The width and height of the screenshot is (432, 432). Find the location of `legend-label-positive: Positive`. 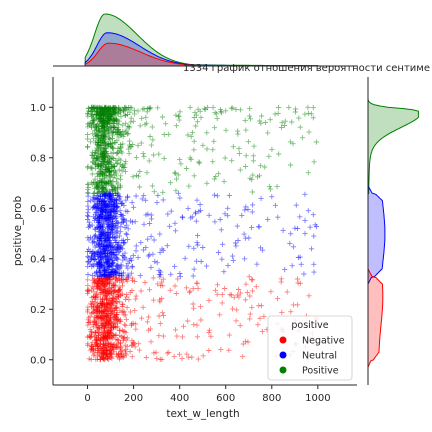

legend-label-positive: Positive is located at coordinates (320, 371).